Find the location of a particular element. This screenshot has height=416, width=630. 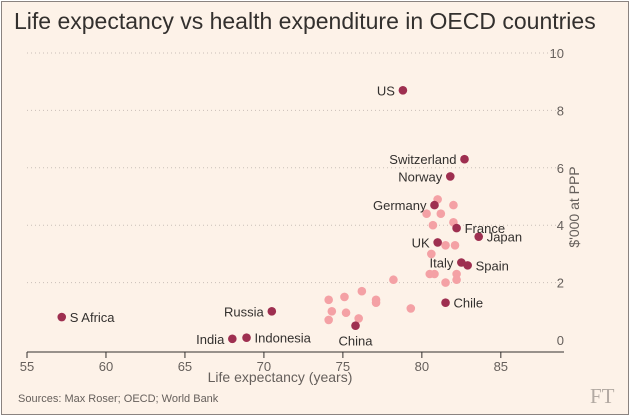

data-point-germany is located at coordinates (434, 205).